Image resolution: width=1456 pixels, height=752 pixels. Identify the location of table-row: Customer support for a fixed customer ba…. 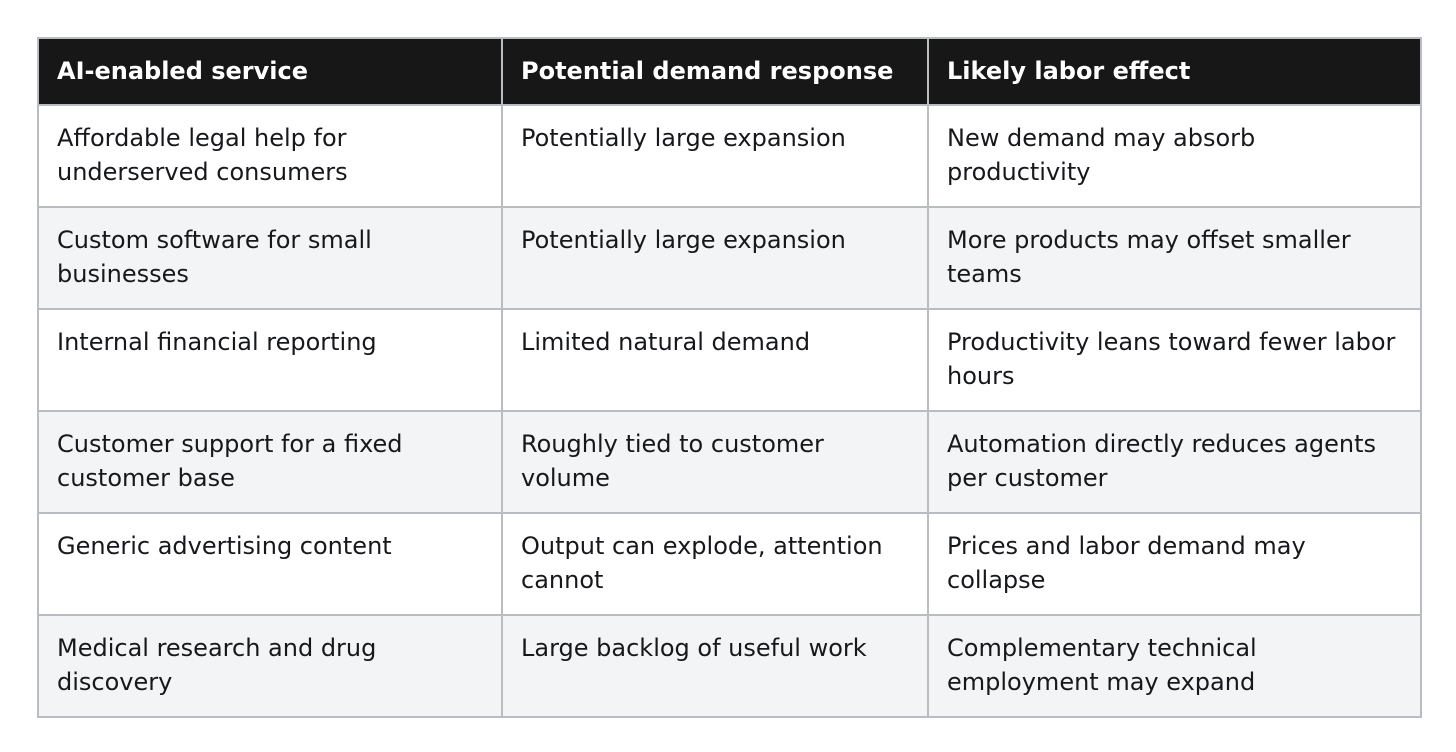
(729, 462).